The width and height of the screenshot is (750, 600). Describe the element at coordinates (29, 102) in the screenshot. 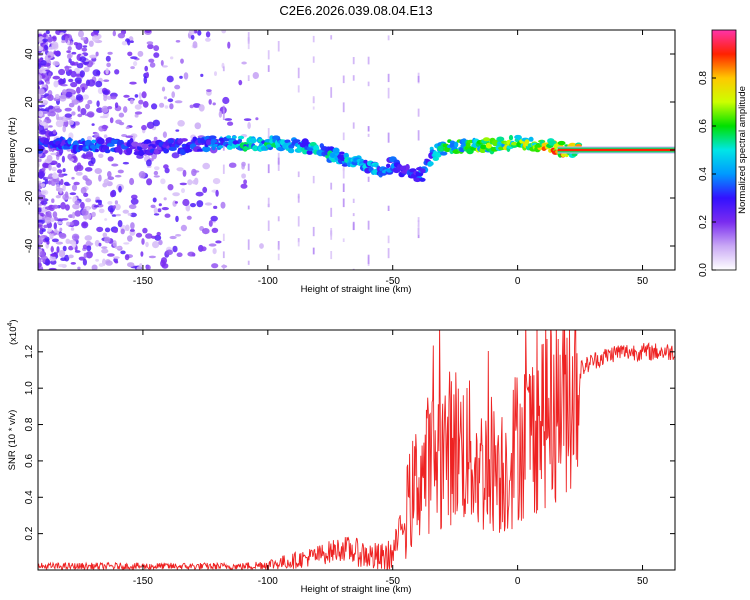

I see `y-tick-label: 20` at that location.